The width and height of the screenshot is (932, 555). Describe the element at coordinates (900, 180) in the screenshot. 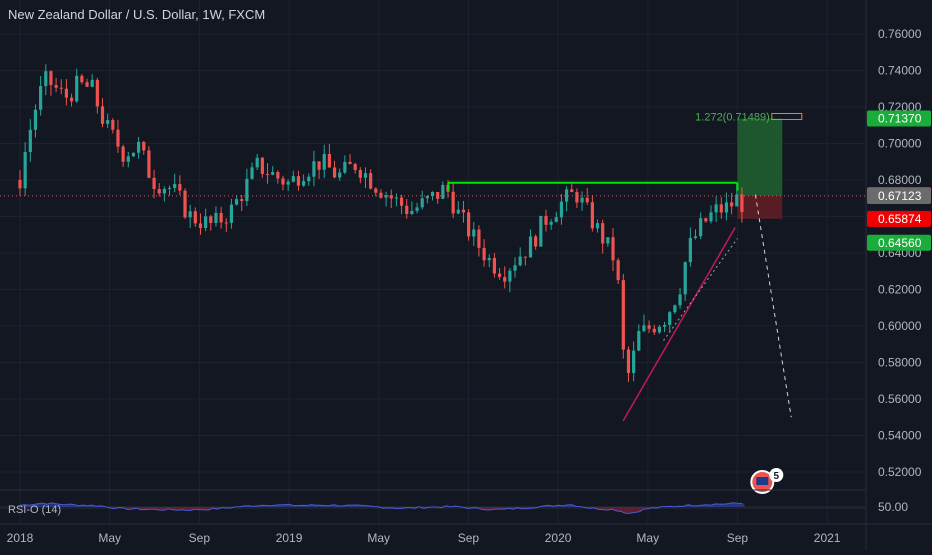

I see `y-tick-label: 0.68000` at that location.